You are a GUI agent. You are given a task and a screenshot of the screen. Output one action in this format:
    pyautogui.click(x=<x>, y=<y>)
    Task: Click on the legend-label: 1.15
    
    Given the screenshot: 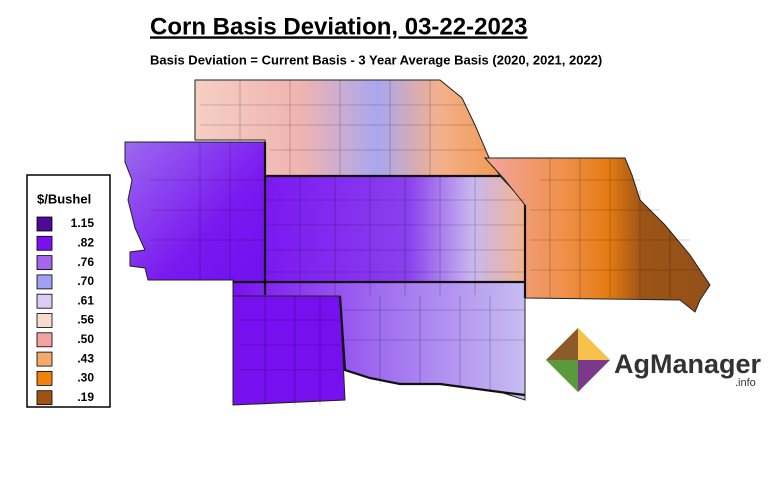 What is the action you would take?
    pyautogui.click(x=83, y=223)
    